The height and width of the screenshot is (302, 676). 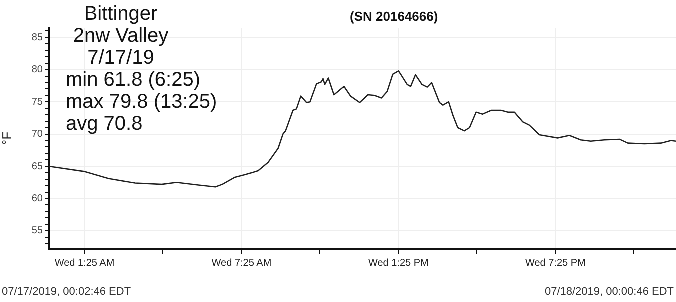 What do you see at coordinates (67, 292) in the screenshot?
I see `text: 07/17/2019, 00:02:46 EDT` at bounding box center [67, 292].